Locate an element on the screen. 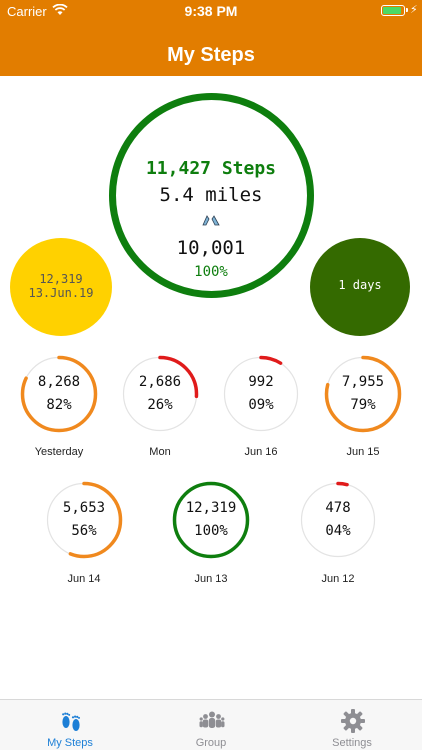 The image size is (422, 751). shoe-icon is located at coordinates (211, 220).